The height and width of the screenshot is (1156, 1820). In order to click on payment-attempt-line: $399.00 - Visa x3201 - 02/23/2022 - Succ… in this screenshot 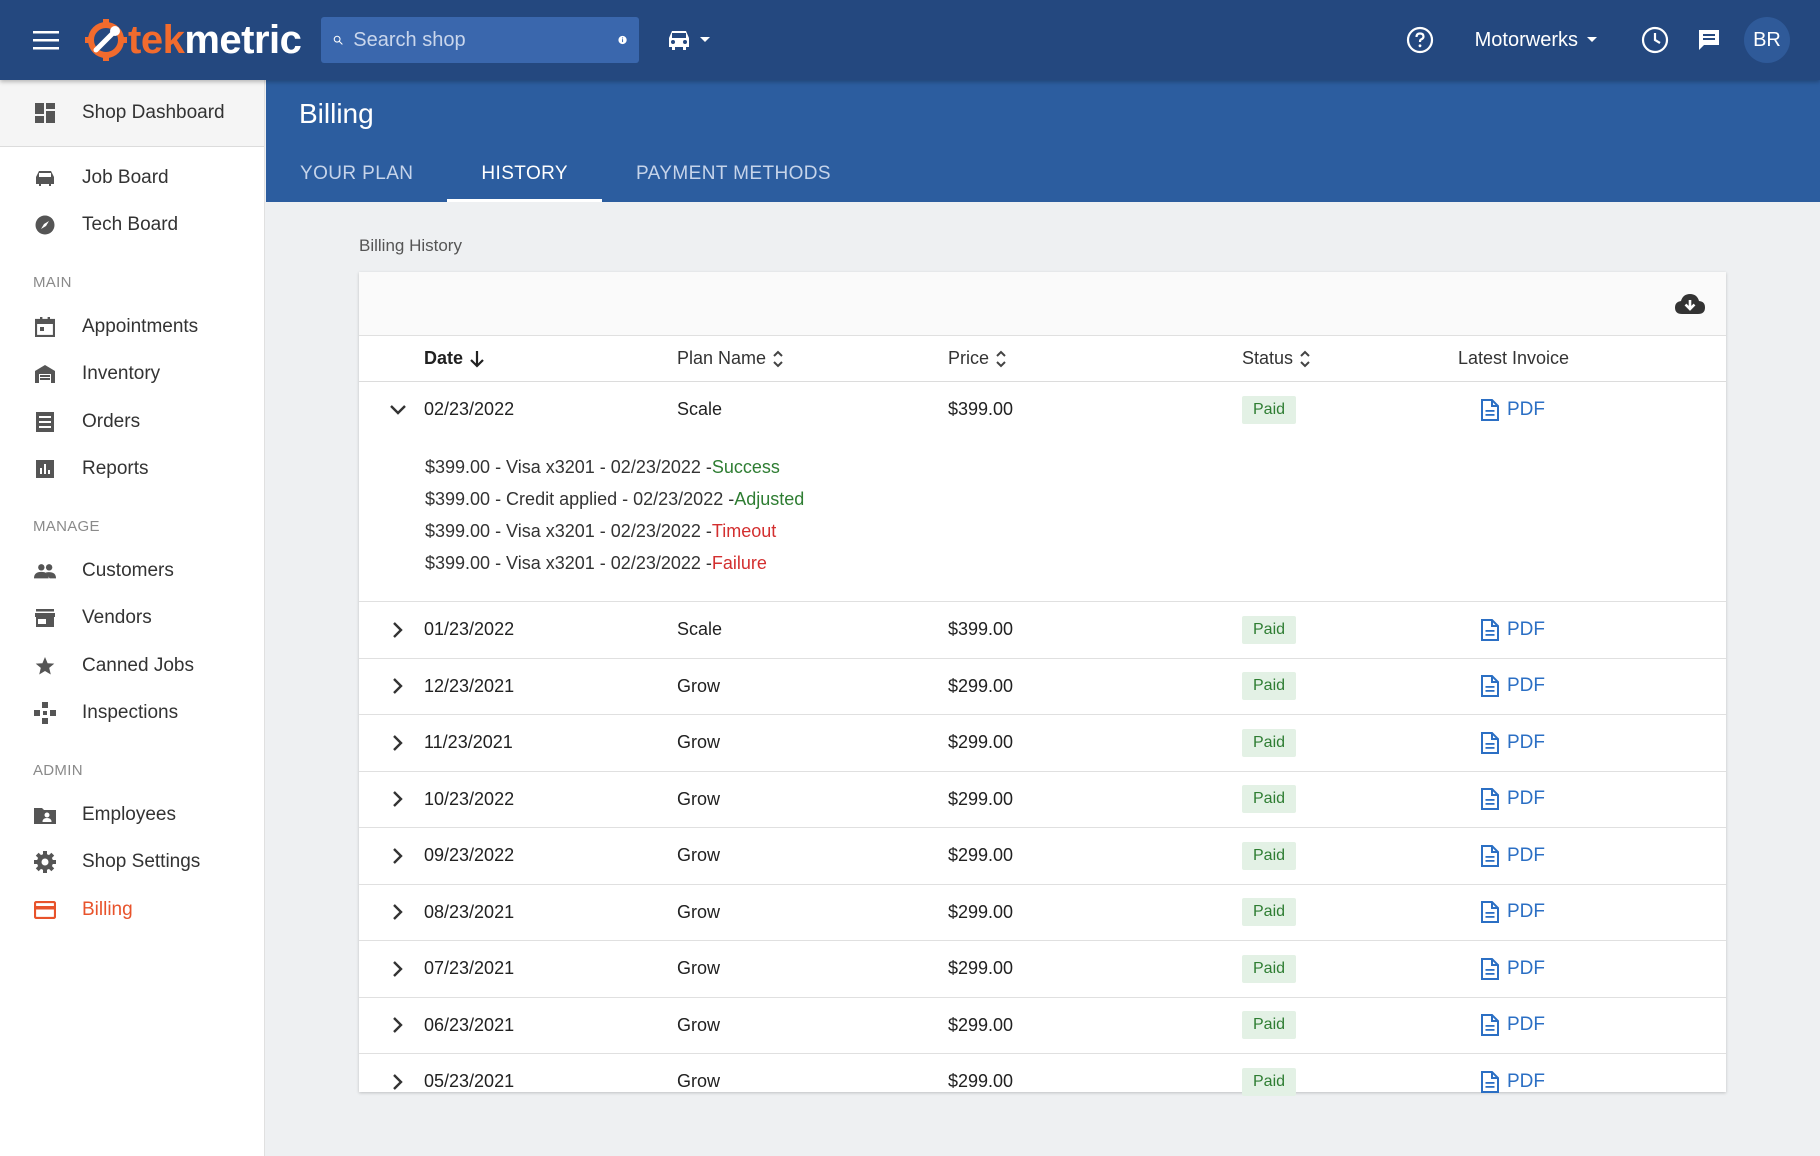, I will do `click(1075, 467)`.